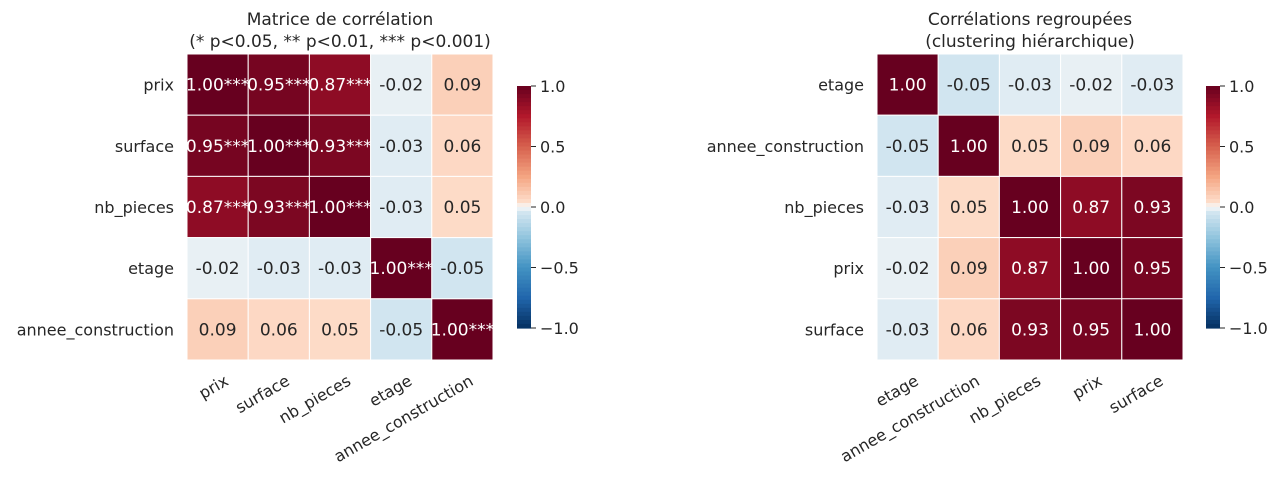 The width and height of the screenshot is (1283, 480). What do you see at coordinates (340, 42) in the screenshot?
I see `chart-subtitle-left: (* p<0.05, ** p<0.01, *** p<0.001)` at bounding box center [340, 42].